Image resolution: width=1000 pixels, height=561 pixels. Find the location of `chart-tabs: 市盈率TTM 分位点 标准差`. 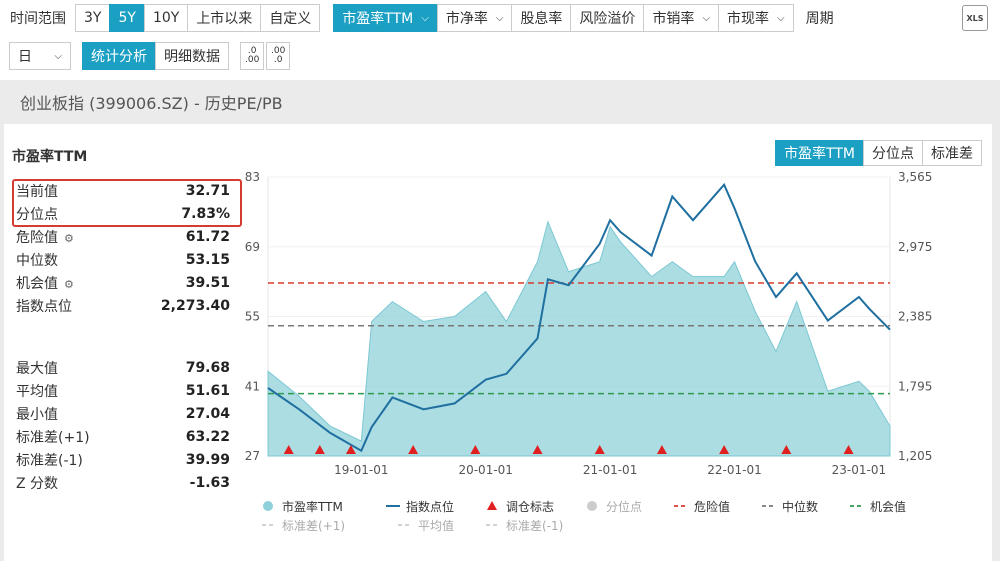

chart-tabs: 市盈率TTM 分位点 标准差 is located at coordinates (878, 153).